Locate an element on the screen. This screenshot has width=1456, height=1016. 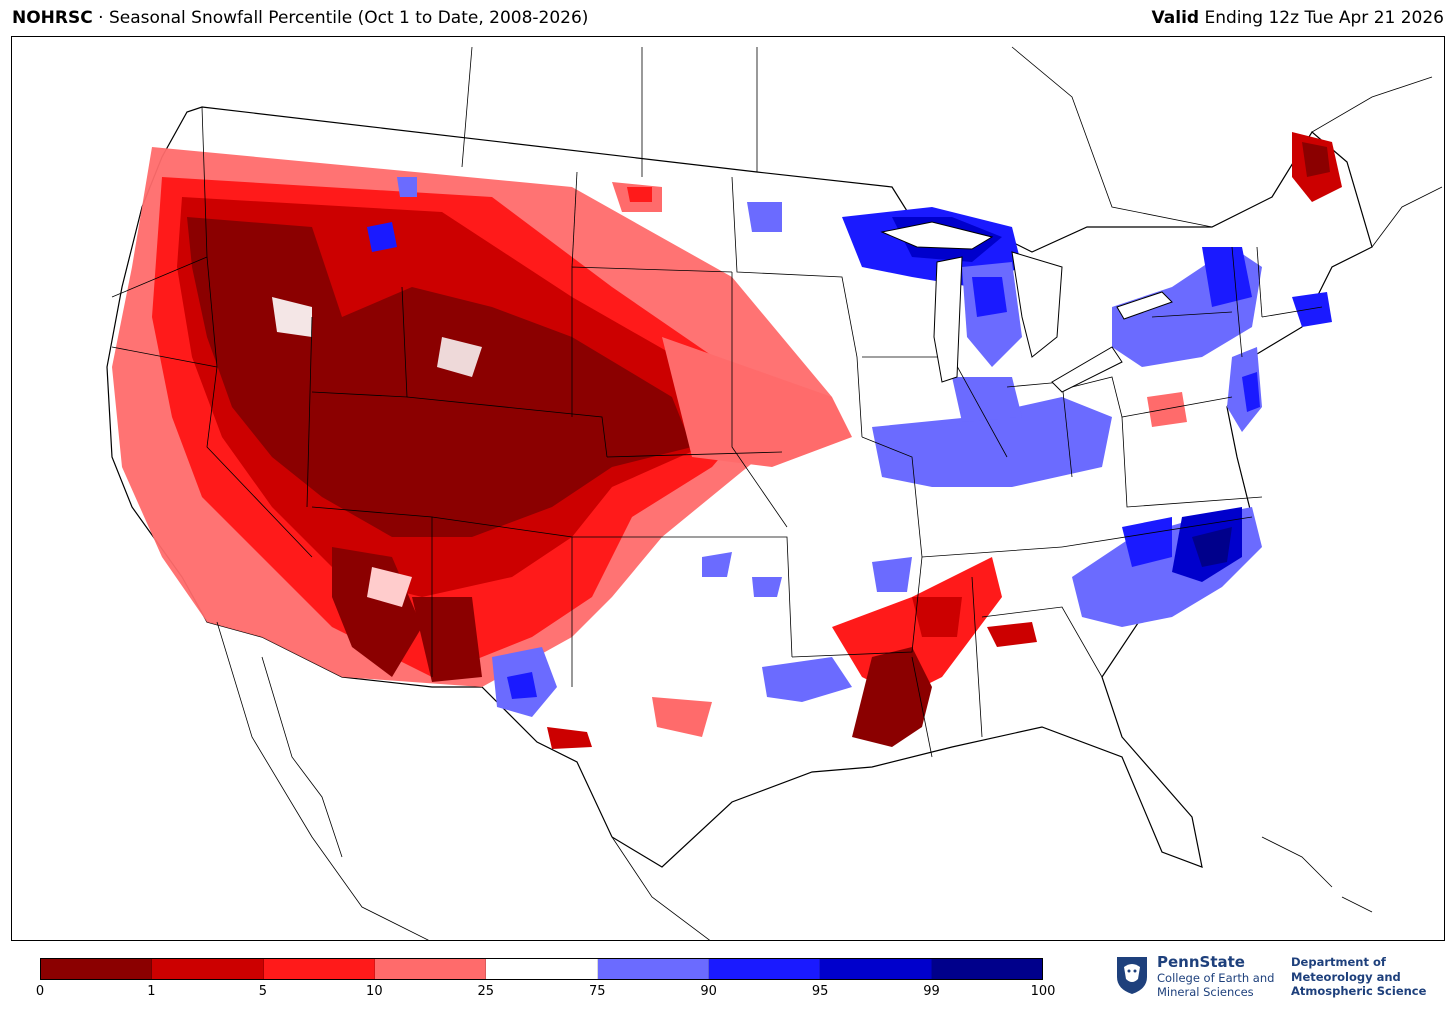
valid-text: Ending 12z Tue Apr 21 2026 is located at coordinates (1321, 18).